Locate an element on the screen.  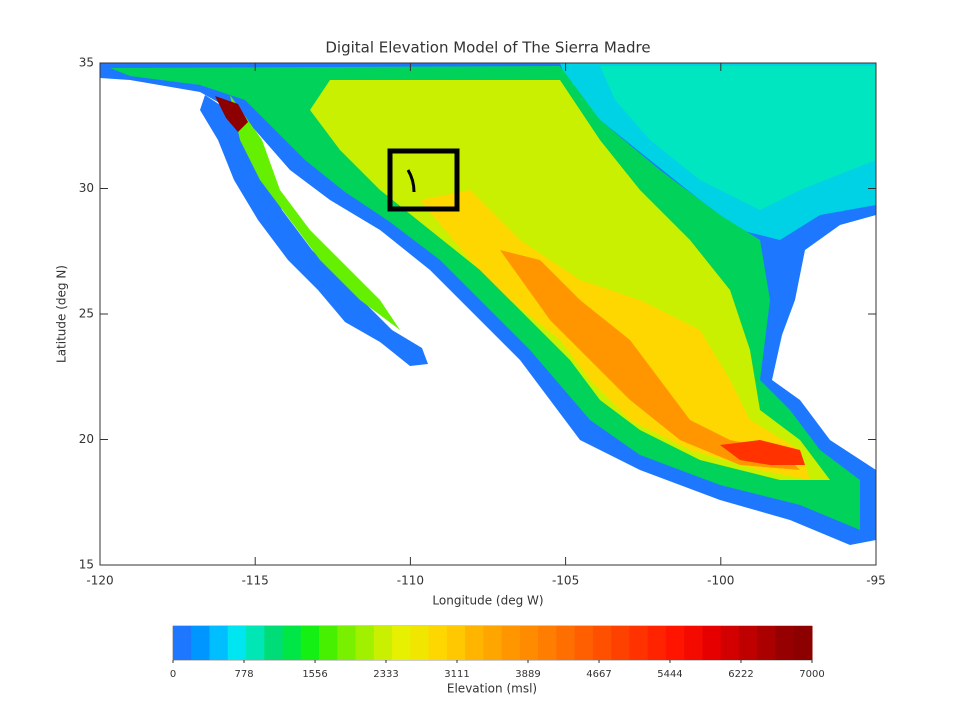
y-tick-label: 30 is located at coordinates (86, 188).